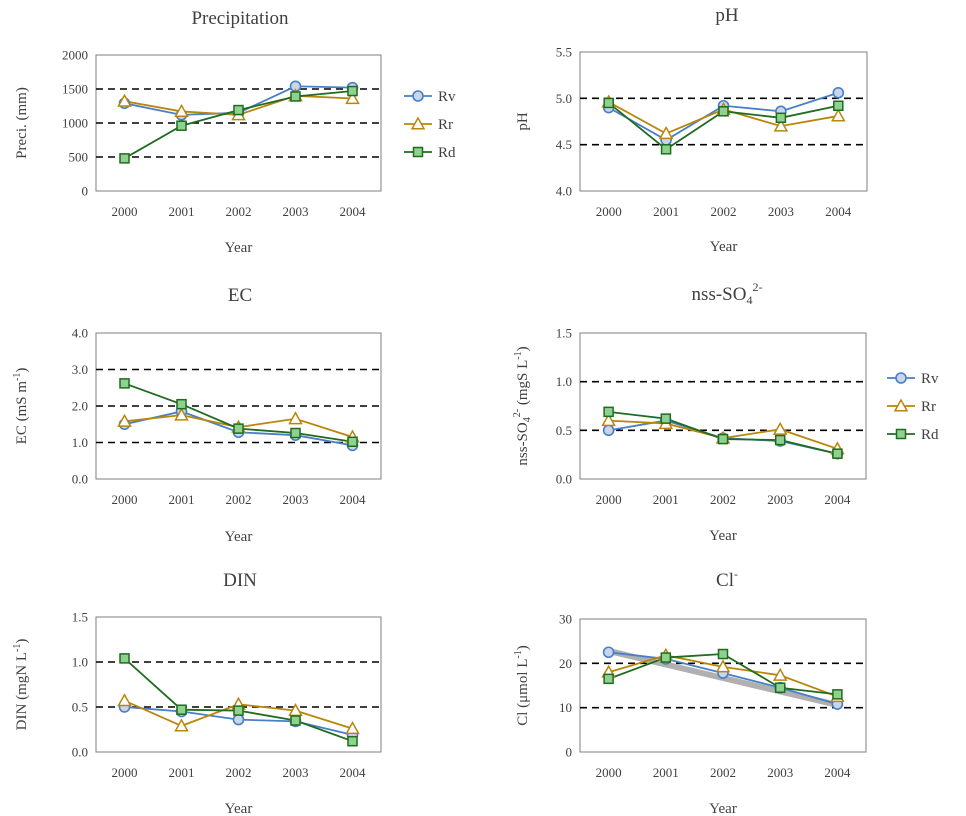 Image resolution: width=966 pixels, height=816 pixels. I want to click on y-tick-label: 30, so click(565, 619).